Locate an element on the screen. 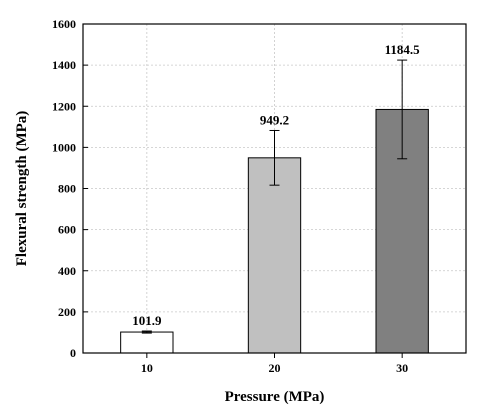 This screenshot has width=497, height=411. y-tick-label: 800 is located at coordinates (67, 189).